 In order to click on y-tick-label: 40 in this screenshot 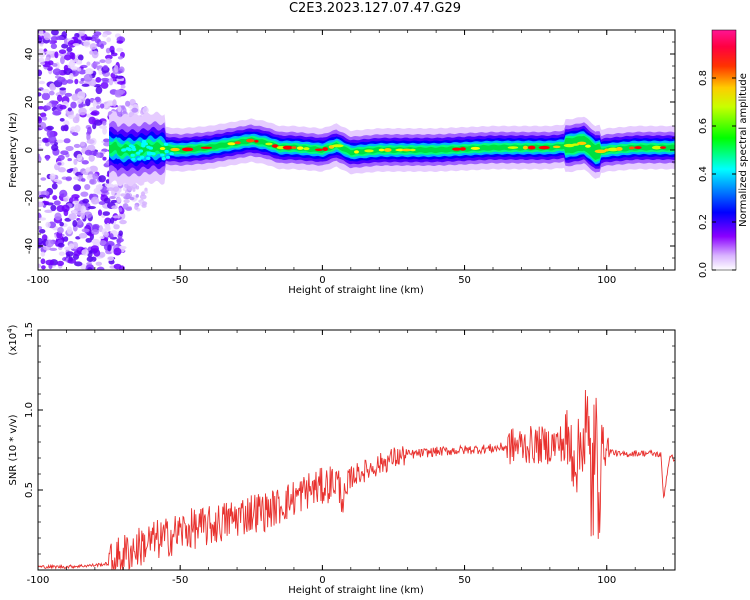, I will do `click(29, 54)`.